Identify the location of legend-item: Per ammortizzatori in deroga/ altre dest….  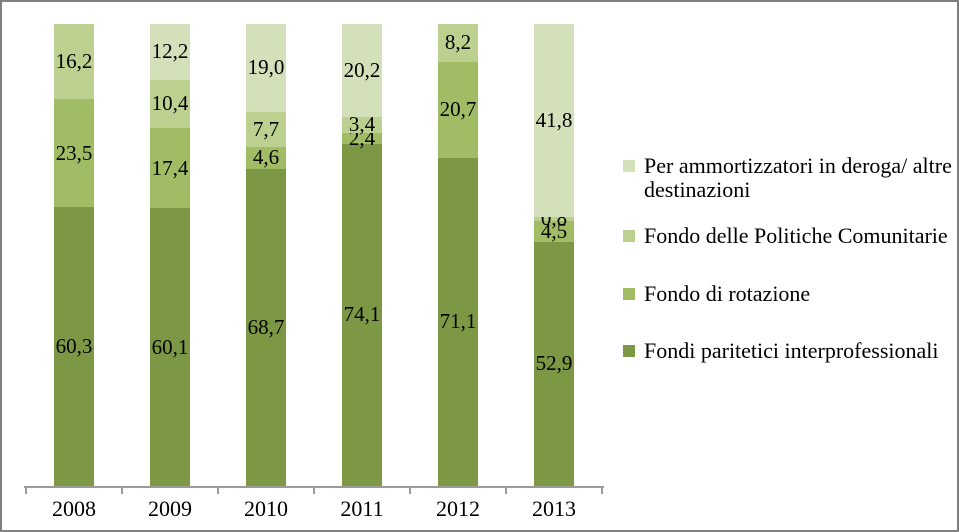
(789, 178).